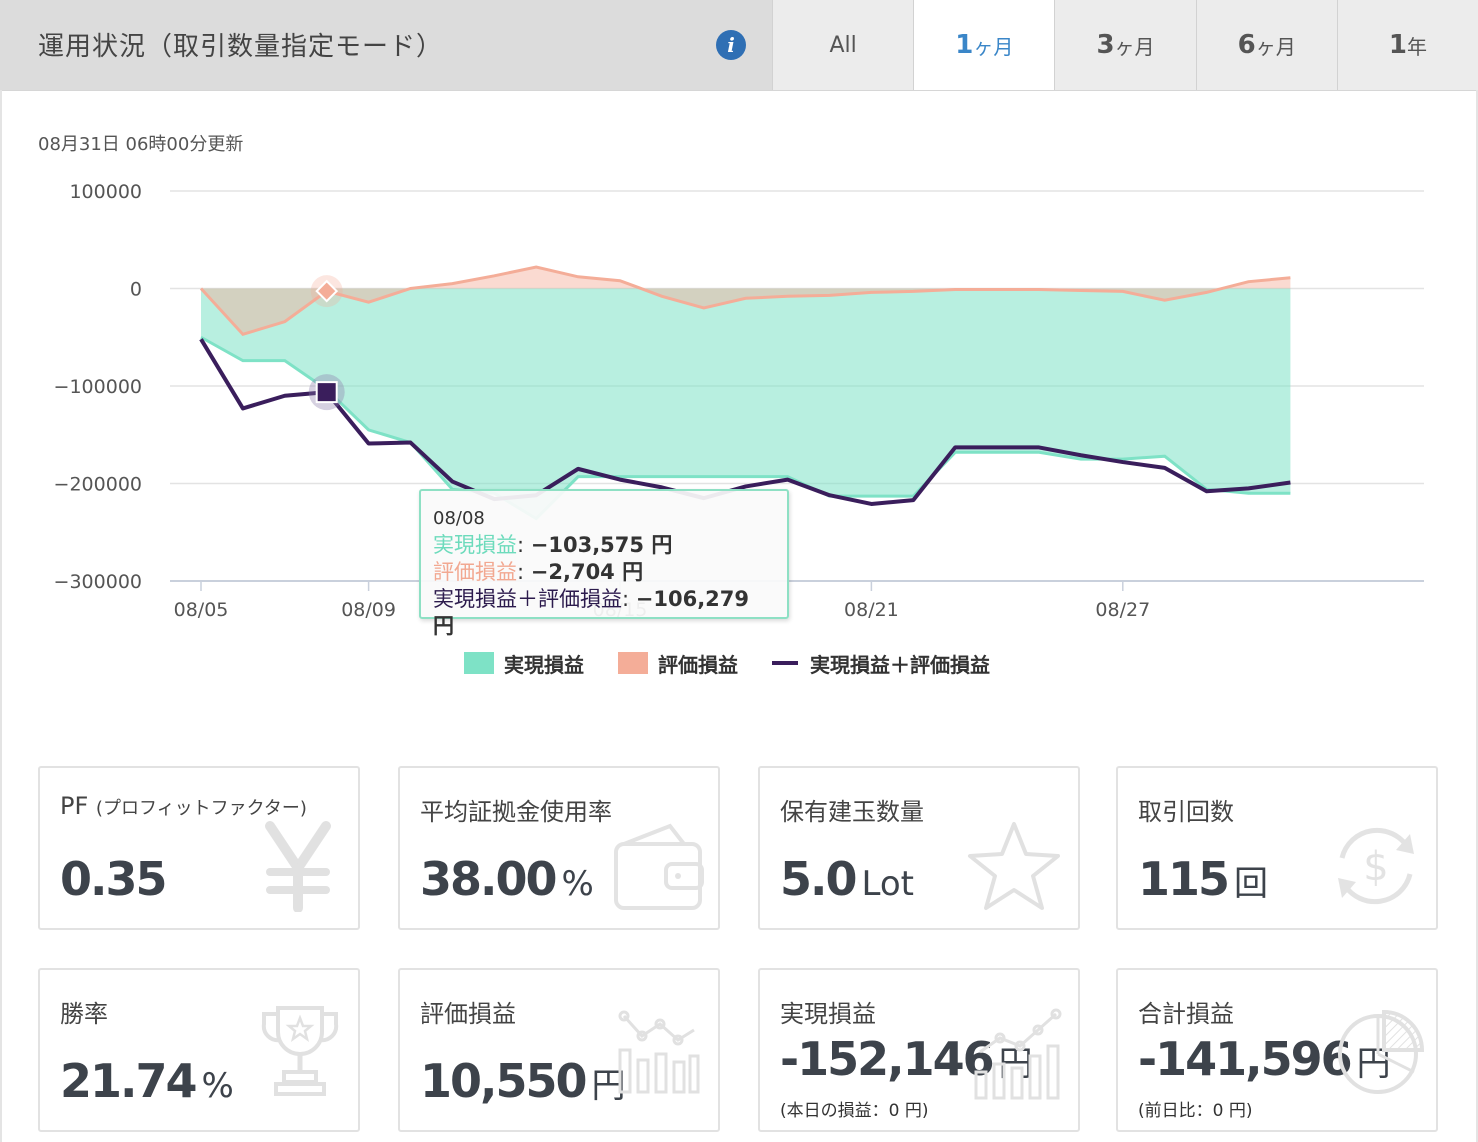  I want to click on chart-markers, so click(326, 343).